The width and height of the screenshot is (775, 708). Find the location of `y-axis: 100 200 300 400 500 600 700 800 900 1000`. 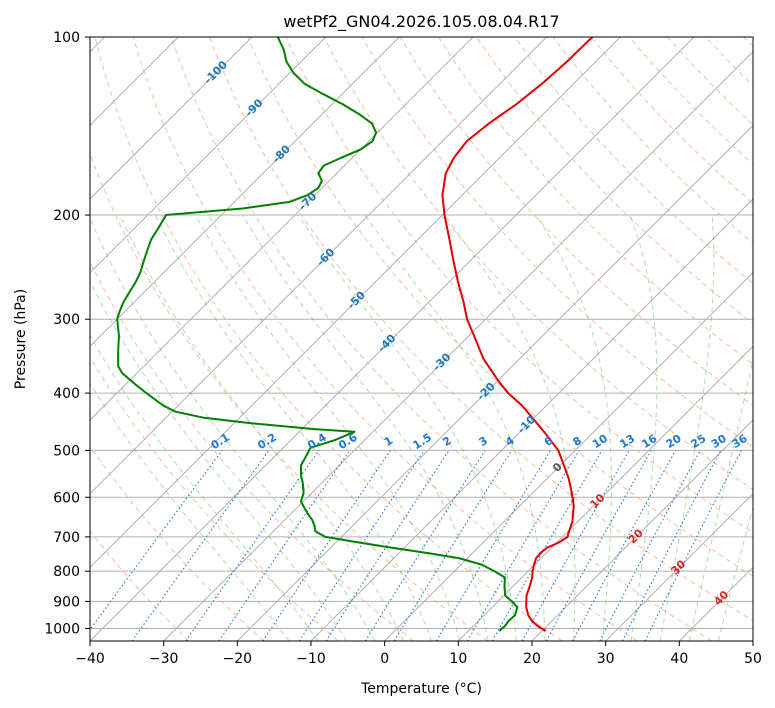

y-axis: 100 200 300 400 500 600 700 800 900 1000 is located at coordinates (67, 333).